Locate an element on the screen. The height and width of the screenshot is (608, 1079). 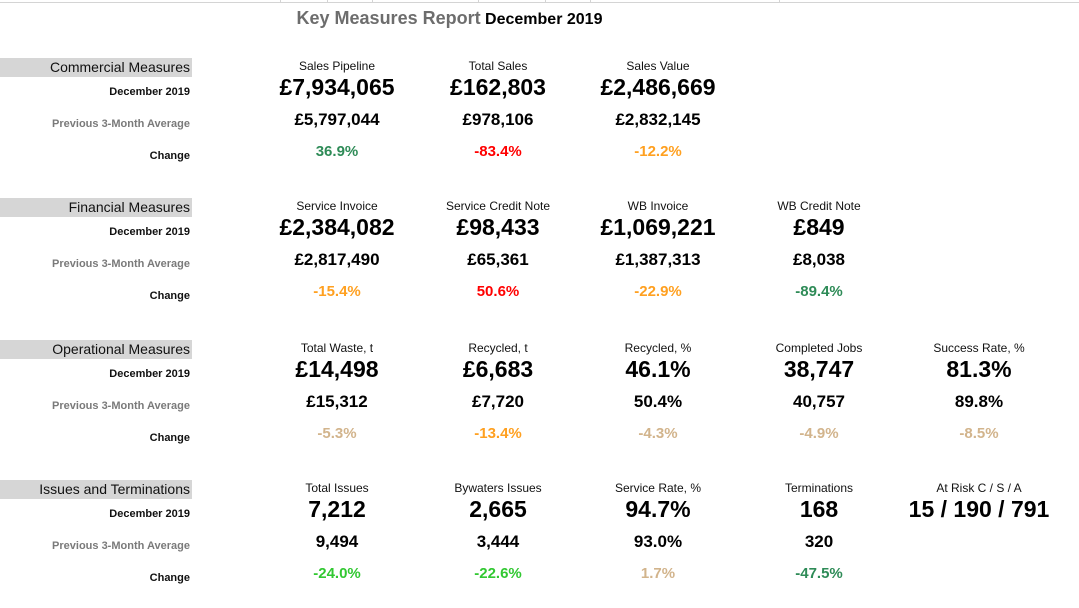
measure-previous-average: 9,494 is located at coordinates (337, 541).